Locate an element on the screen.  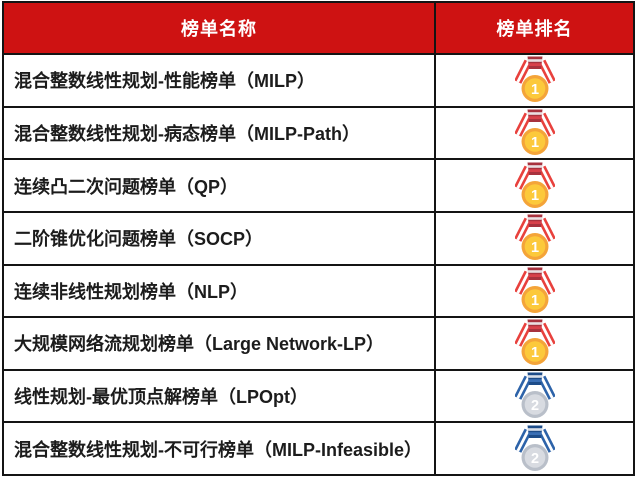
table-row: 连续非线性规划榜单（NLP） 1 is located at coordinates (318, 290).